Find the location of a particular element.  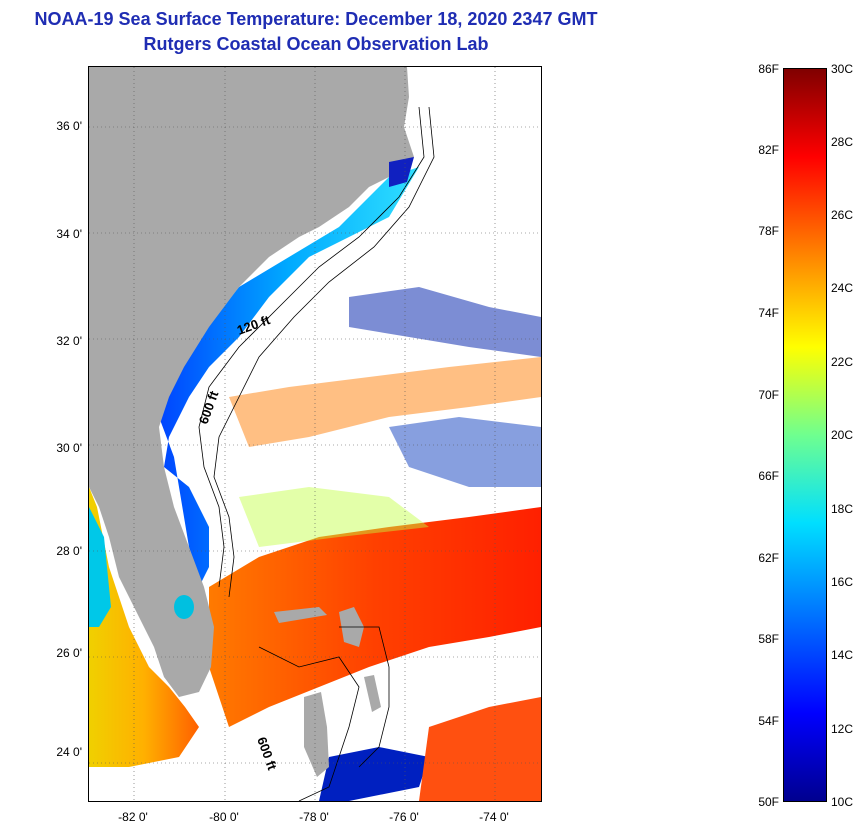

lat-tick-label: 28 0' is located at coordinates (69, 551).